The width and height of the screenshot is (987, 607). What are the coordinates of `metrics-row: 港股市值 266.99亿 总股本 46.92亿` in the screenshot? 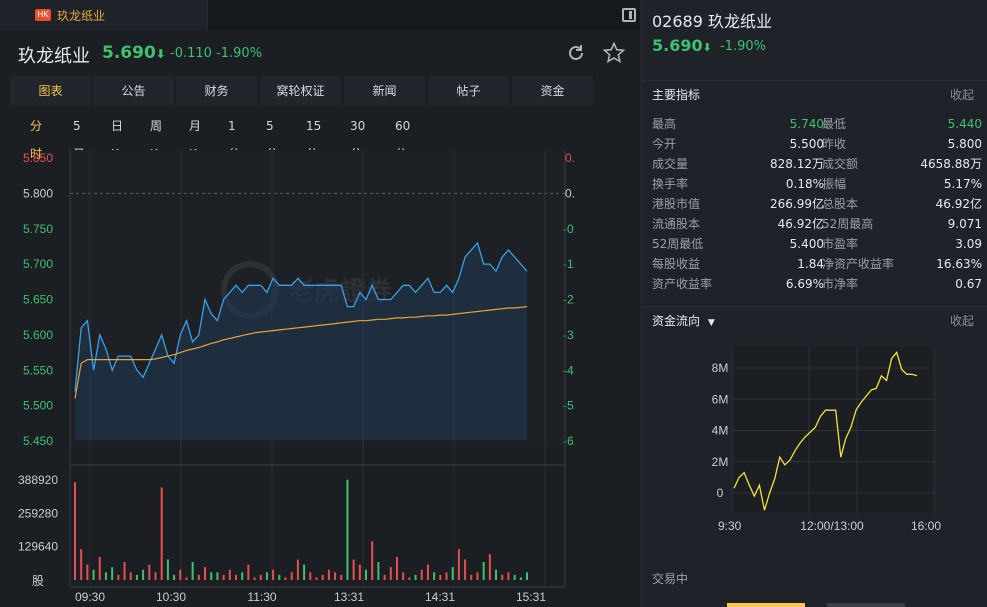 It's located at (818, 204).